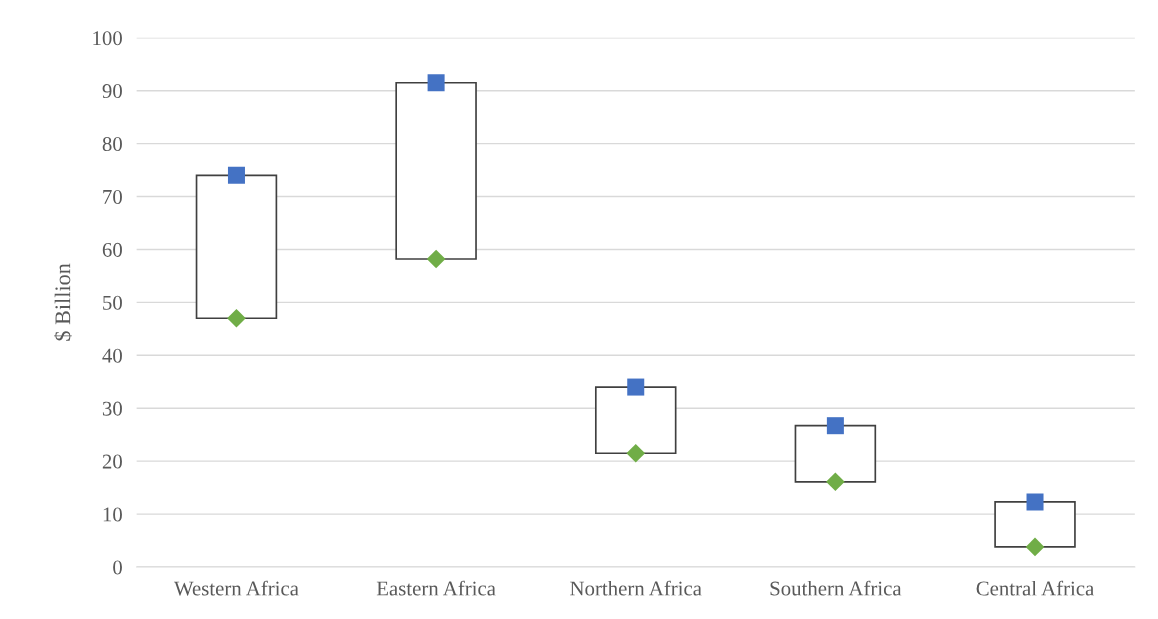  I want to click on y-tick-label: 90, so click(112, 91).